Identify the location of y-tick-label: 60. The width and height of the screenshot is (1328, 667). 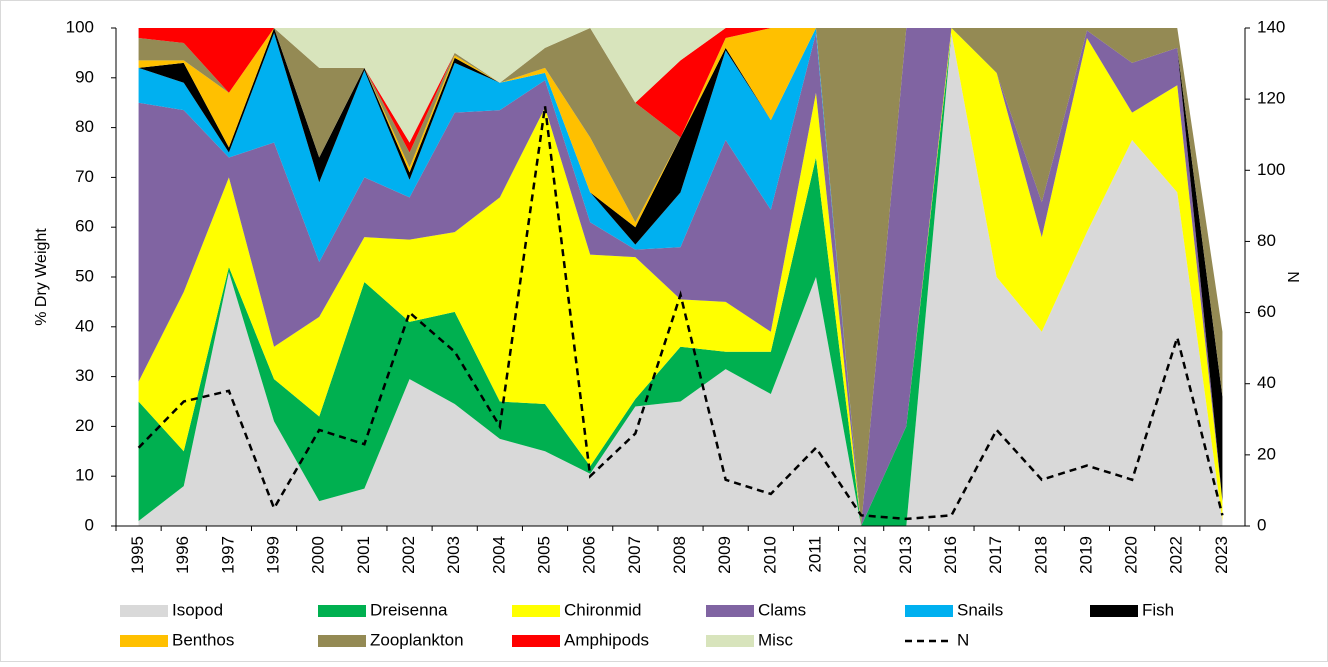
(84, 226).